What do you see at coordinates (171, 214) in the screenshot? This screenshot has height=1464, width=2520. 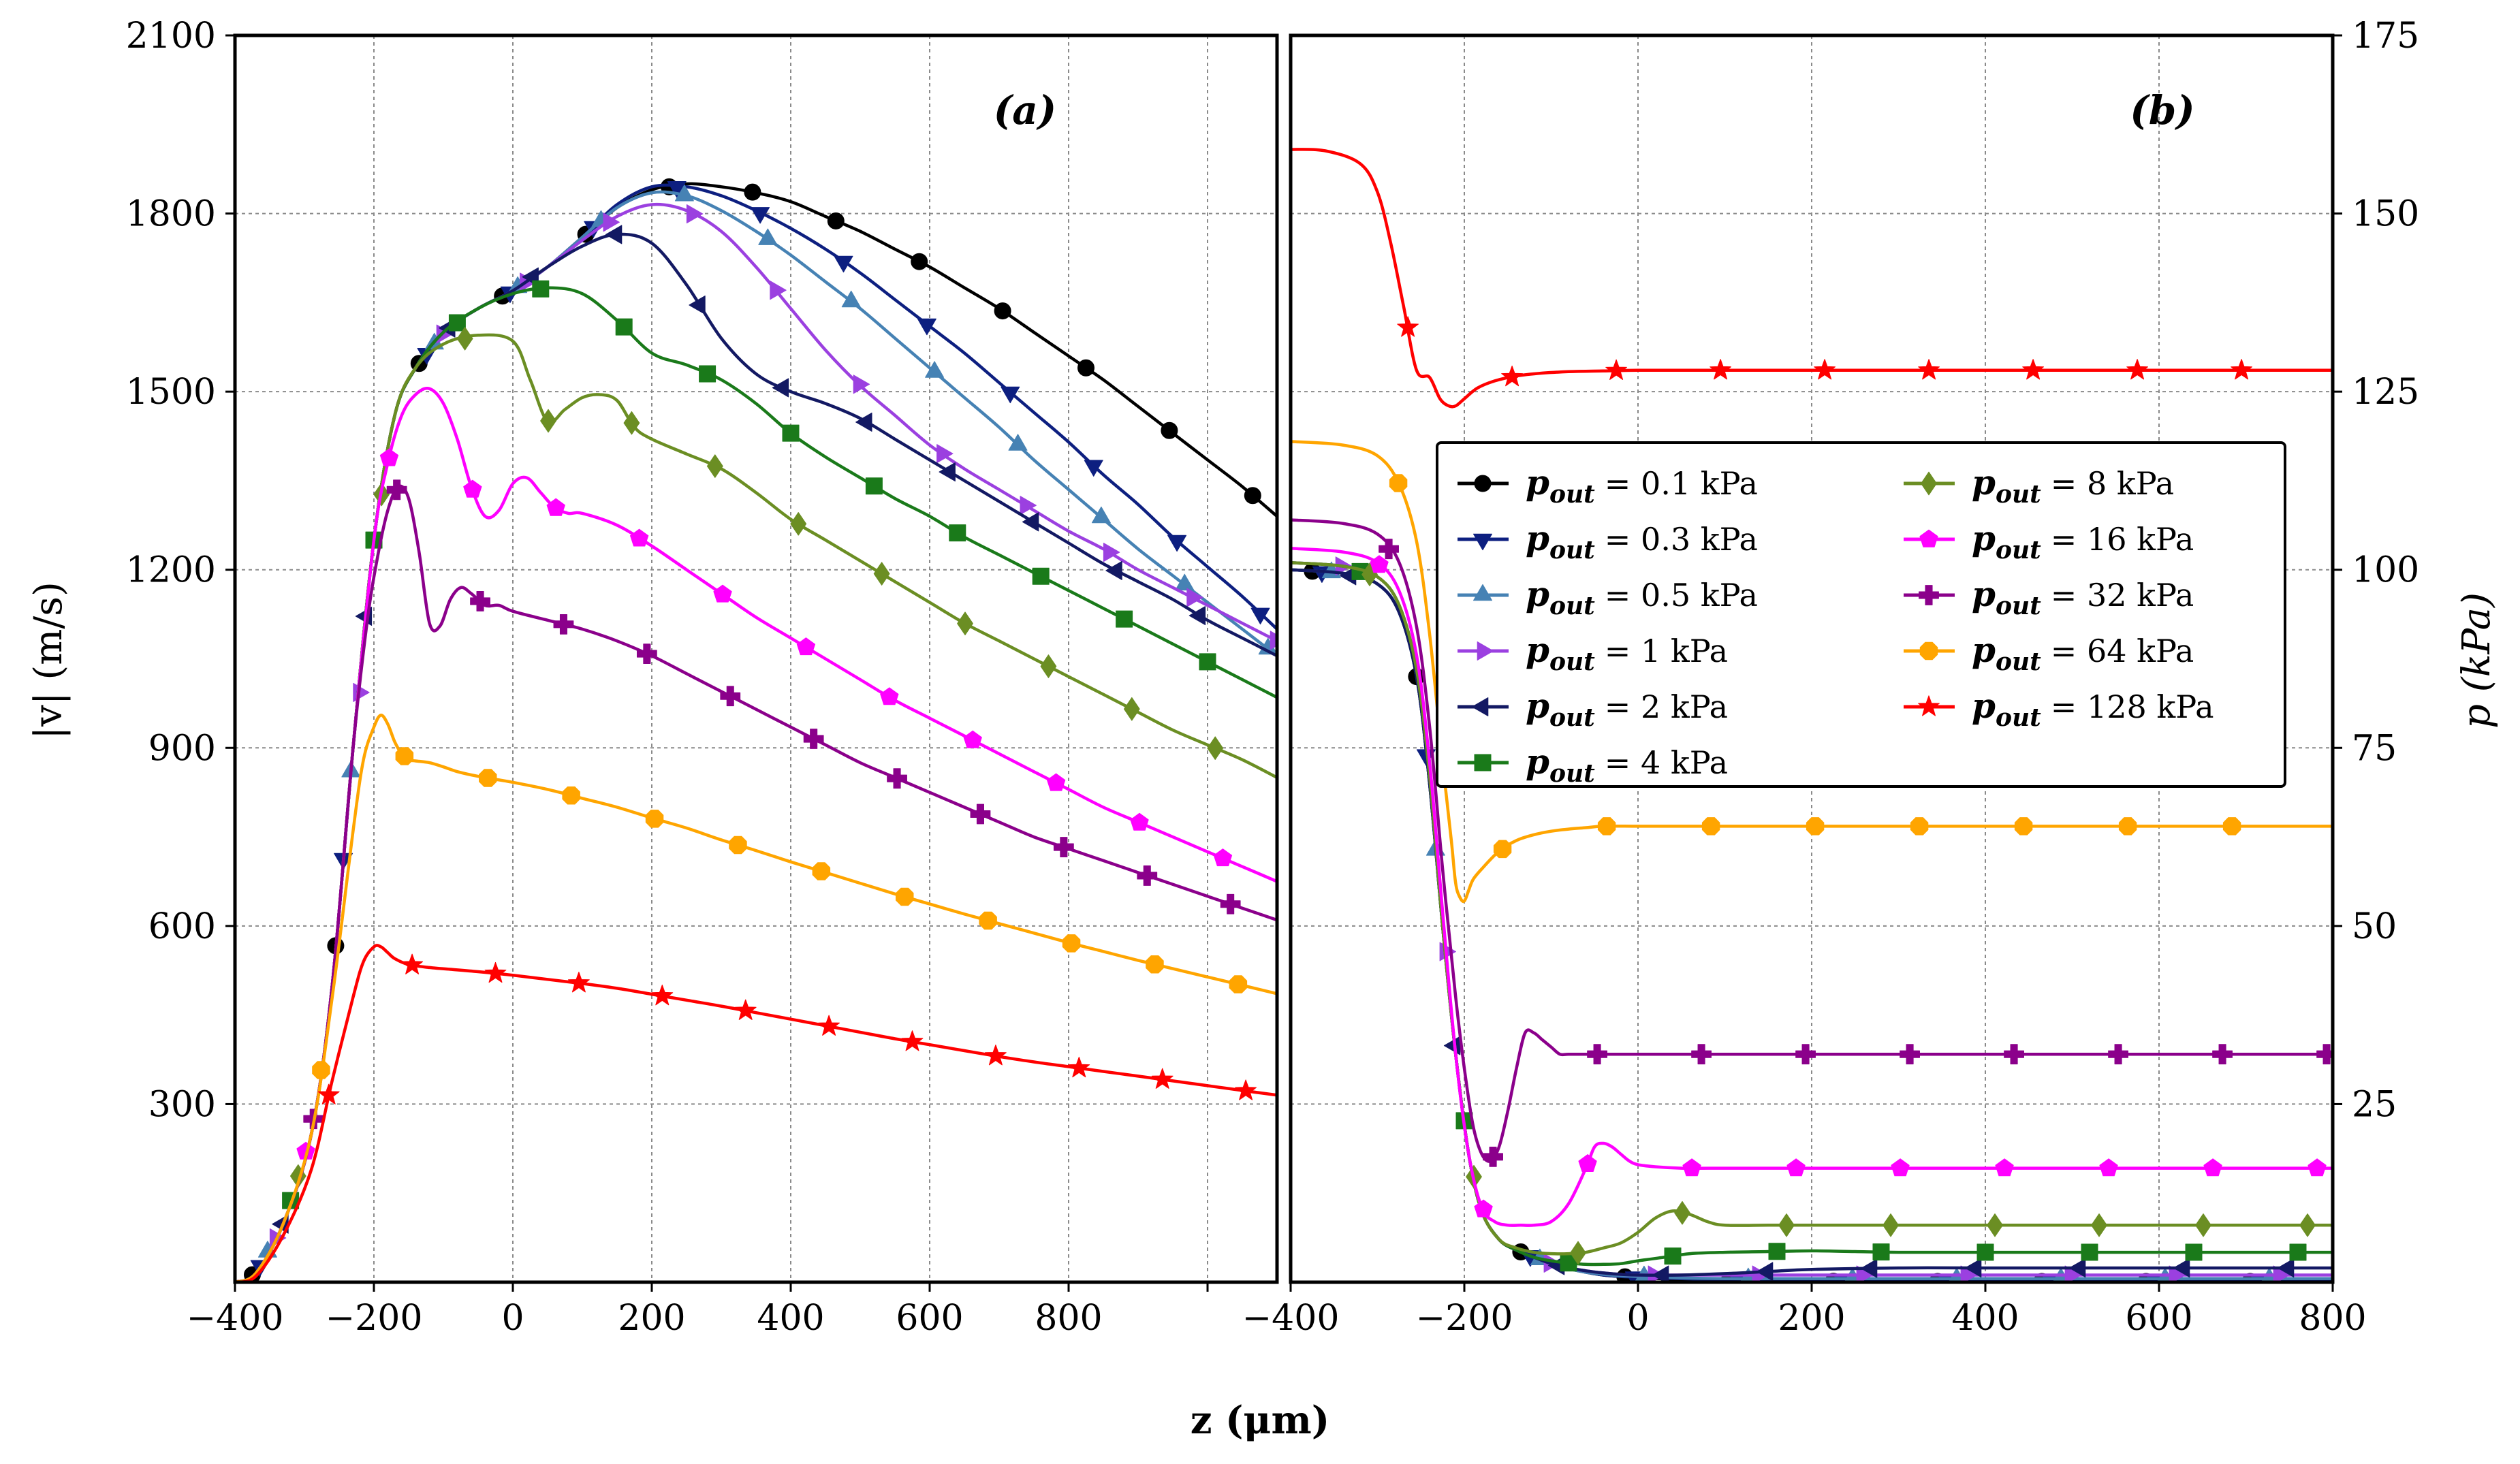 I see `y-tick-label: 1800` at bounding box center [171, 214].